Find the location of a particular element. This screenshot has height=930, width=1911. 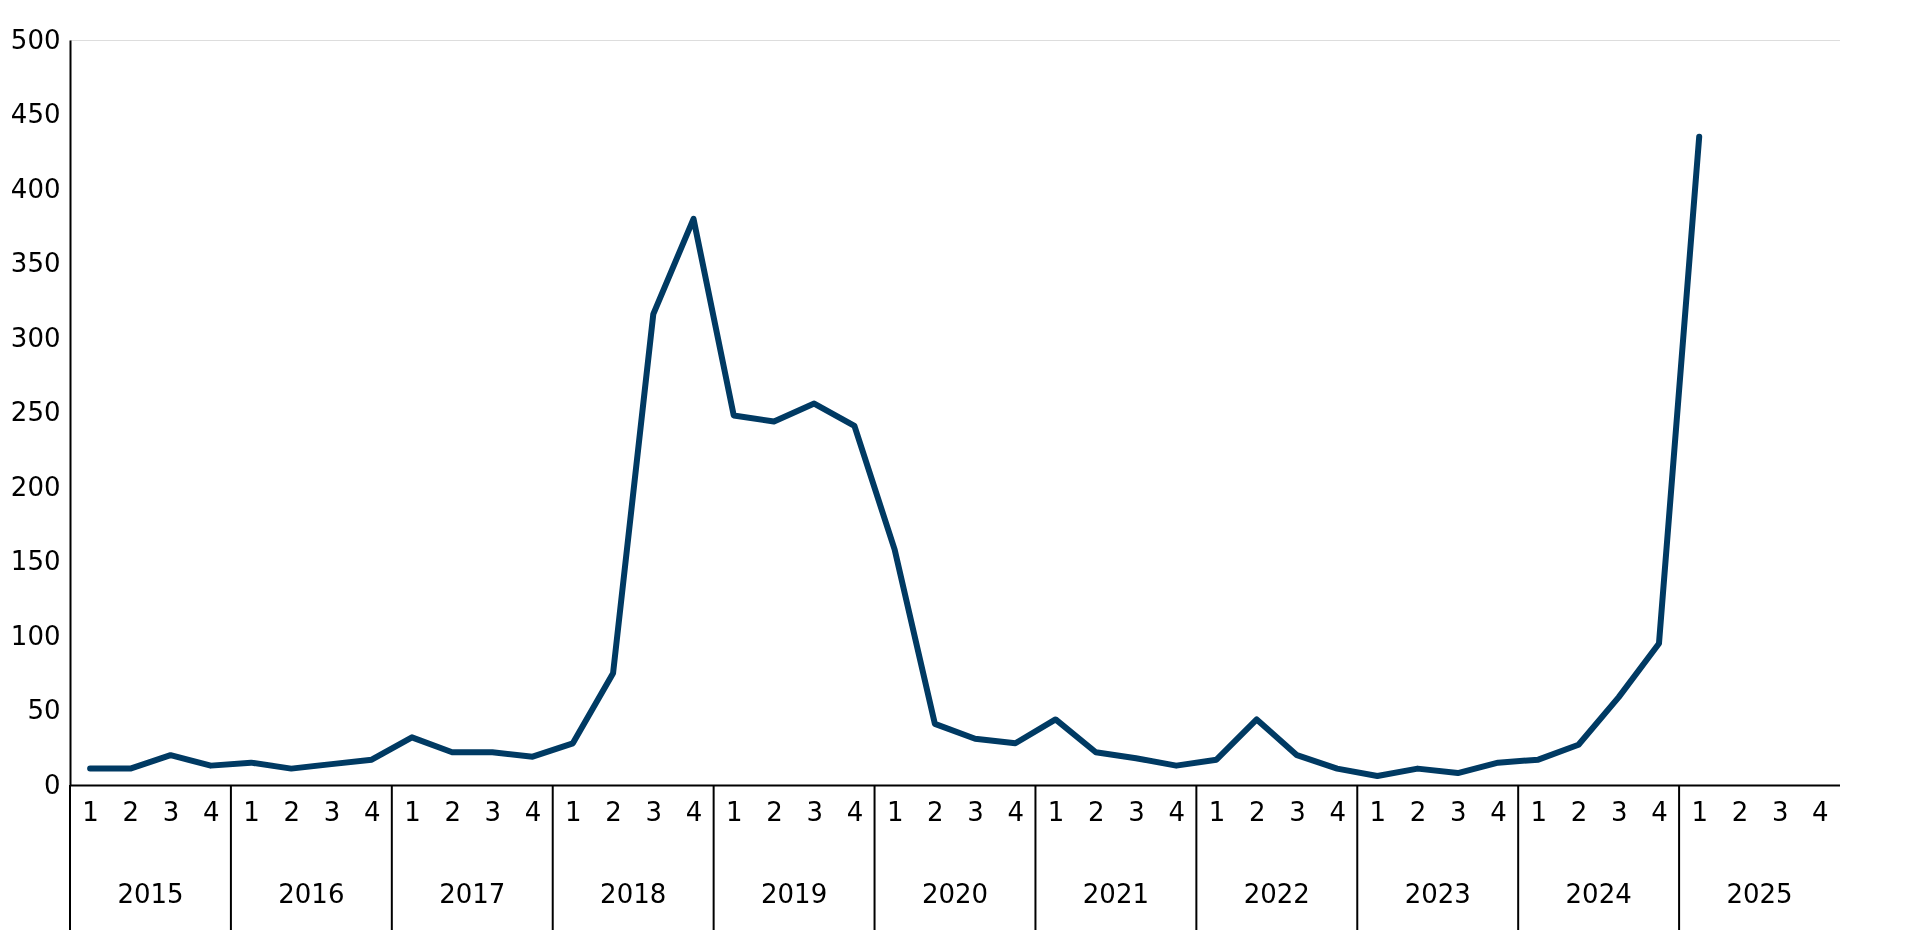

text: 2025 is located at coordinates (1759, 894).